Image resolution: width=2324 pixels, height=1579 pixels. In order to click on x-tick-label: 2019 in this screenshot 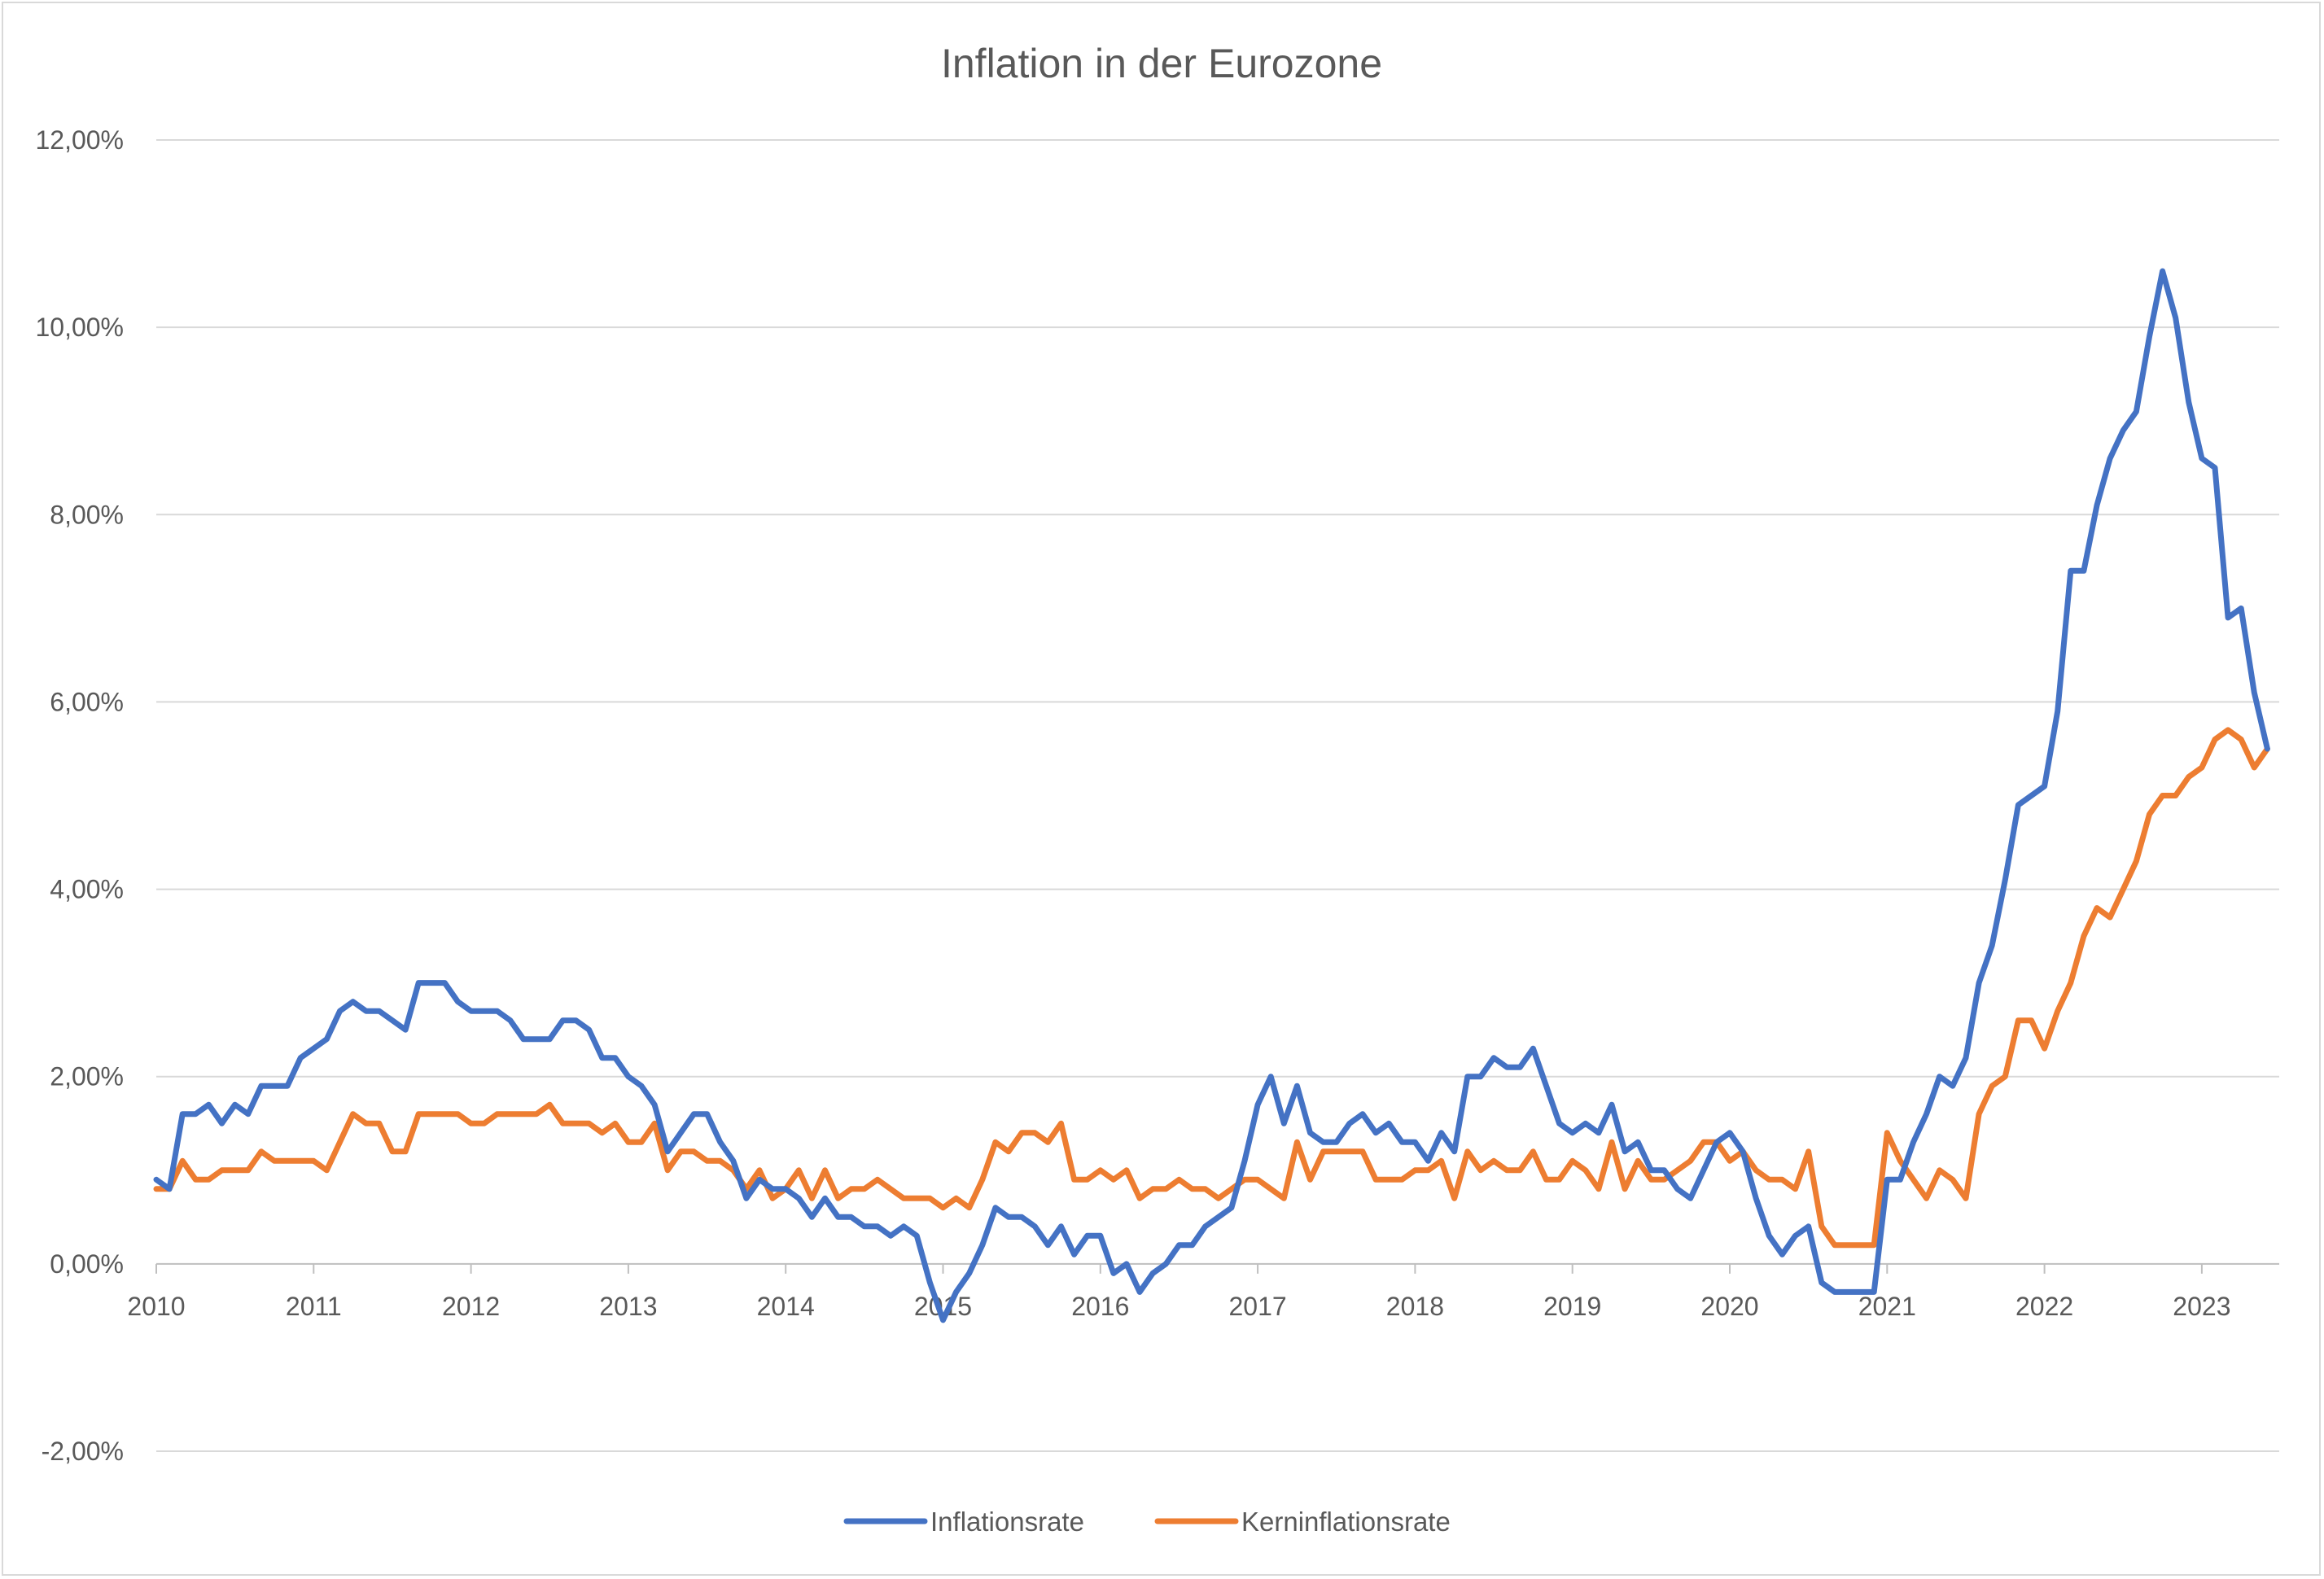, I will do `click(1572, 1306)`.